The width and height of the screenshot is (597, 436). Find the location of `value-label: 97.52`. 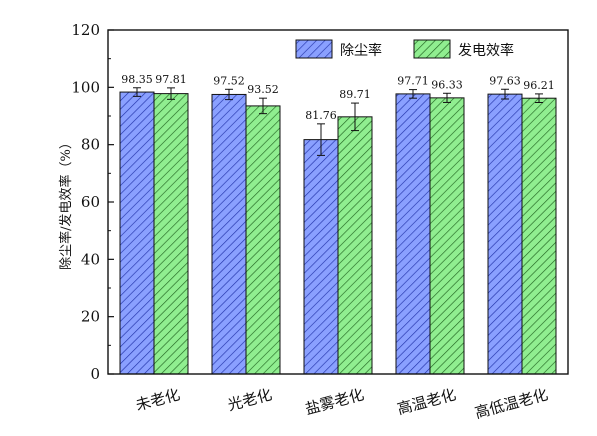

value-label: 97.52 is located at coordinates (229, 80).